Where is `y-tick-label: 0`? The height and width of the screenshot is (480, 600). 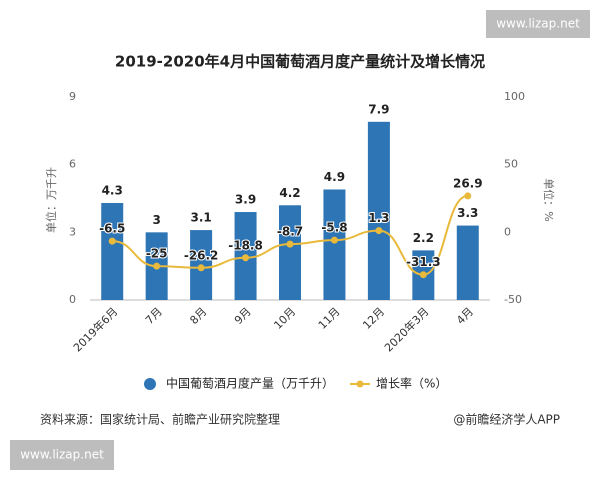
y-tick-label: 0 is located at coordinates (72, 299).